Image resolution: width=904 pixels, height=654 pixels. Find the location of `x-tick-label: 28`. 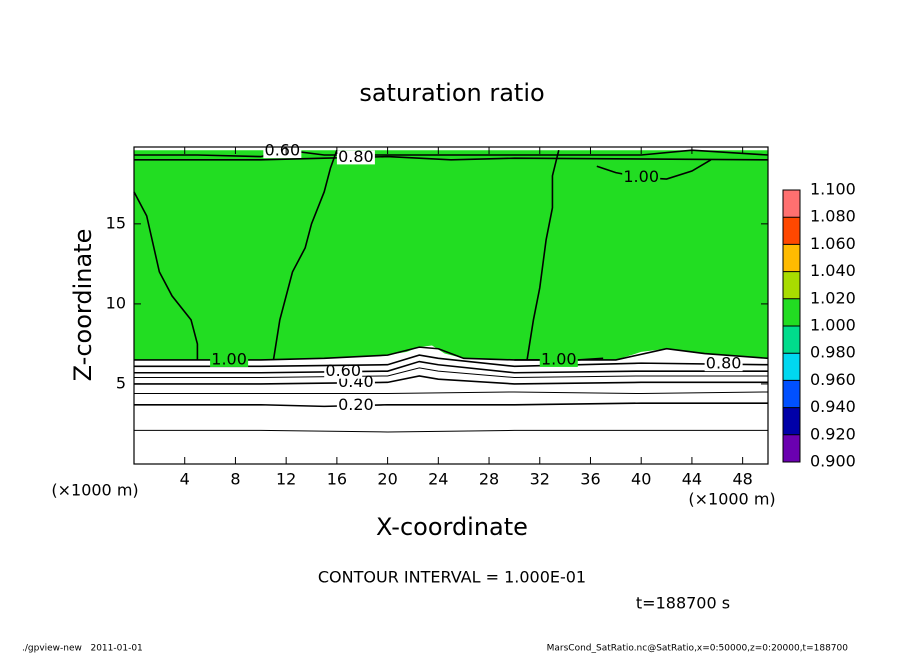

x-tick-label: 28 is located at coordinates (489, 479).